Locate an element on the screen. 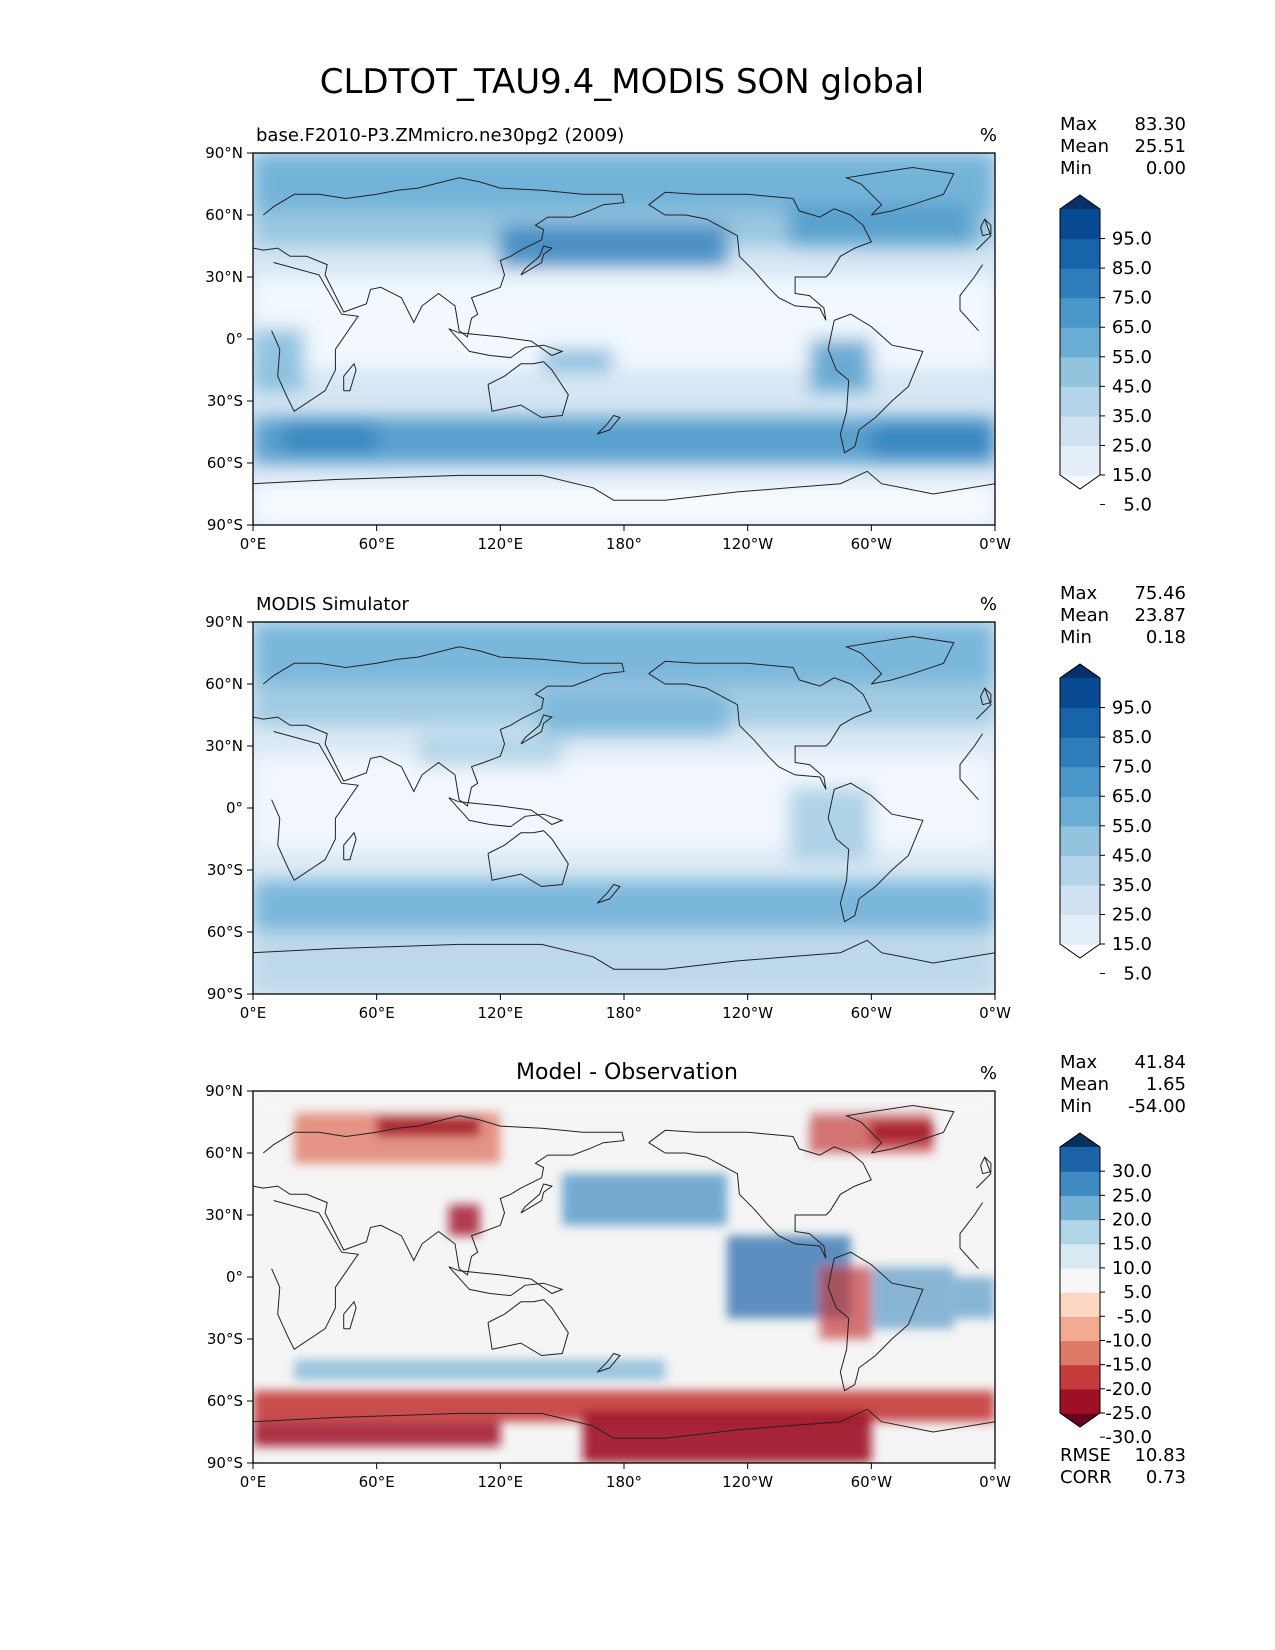  colorbar-outline is located at coordinates (1080, 1280).